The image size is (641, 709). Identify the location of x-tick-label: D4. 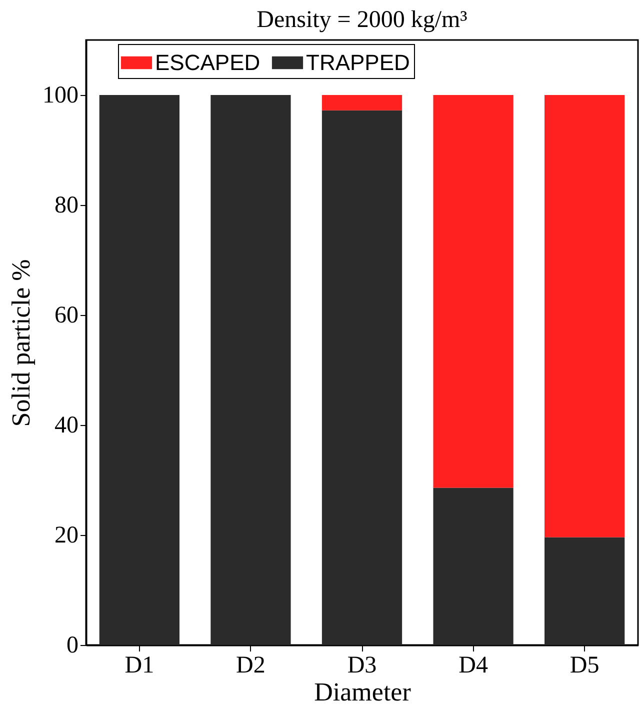
(473, 665).